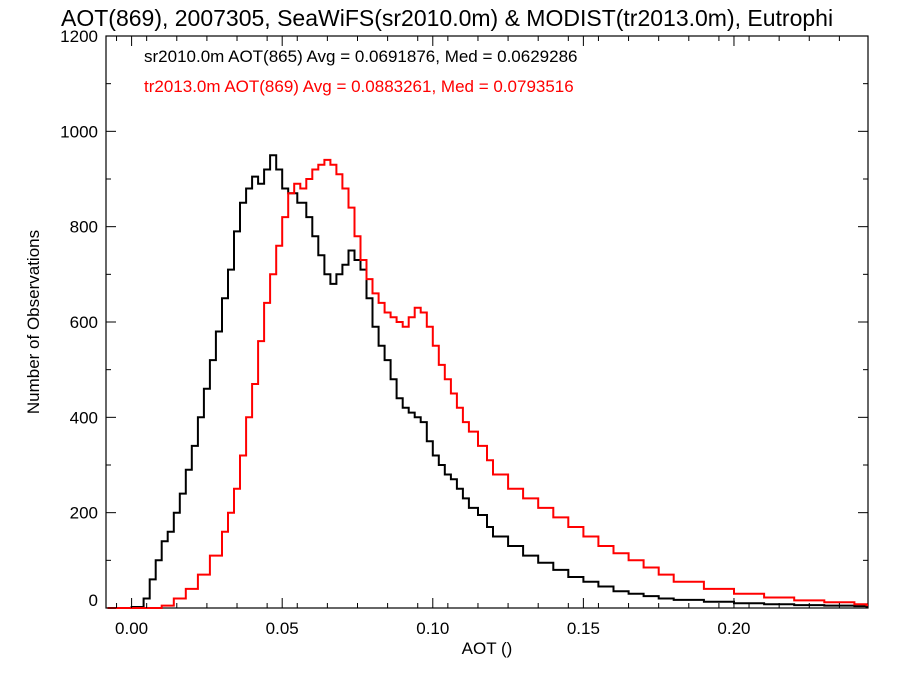 Image resolution: width=900 pixels, height=675 pixels. What do you see at coordinates (84, 417) in the screenshot?
I see `y-tick-label: 400` at bounding box center [84, 417].